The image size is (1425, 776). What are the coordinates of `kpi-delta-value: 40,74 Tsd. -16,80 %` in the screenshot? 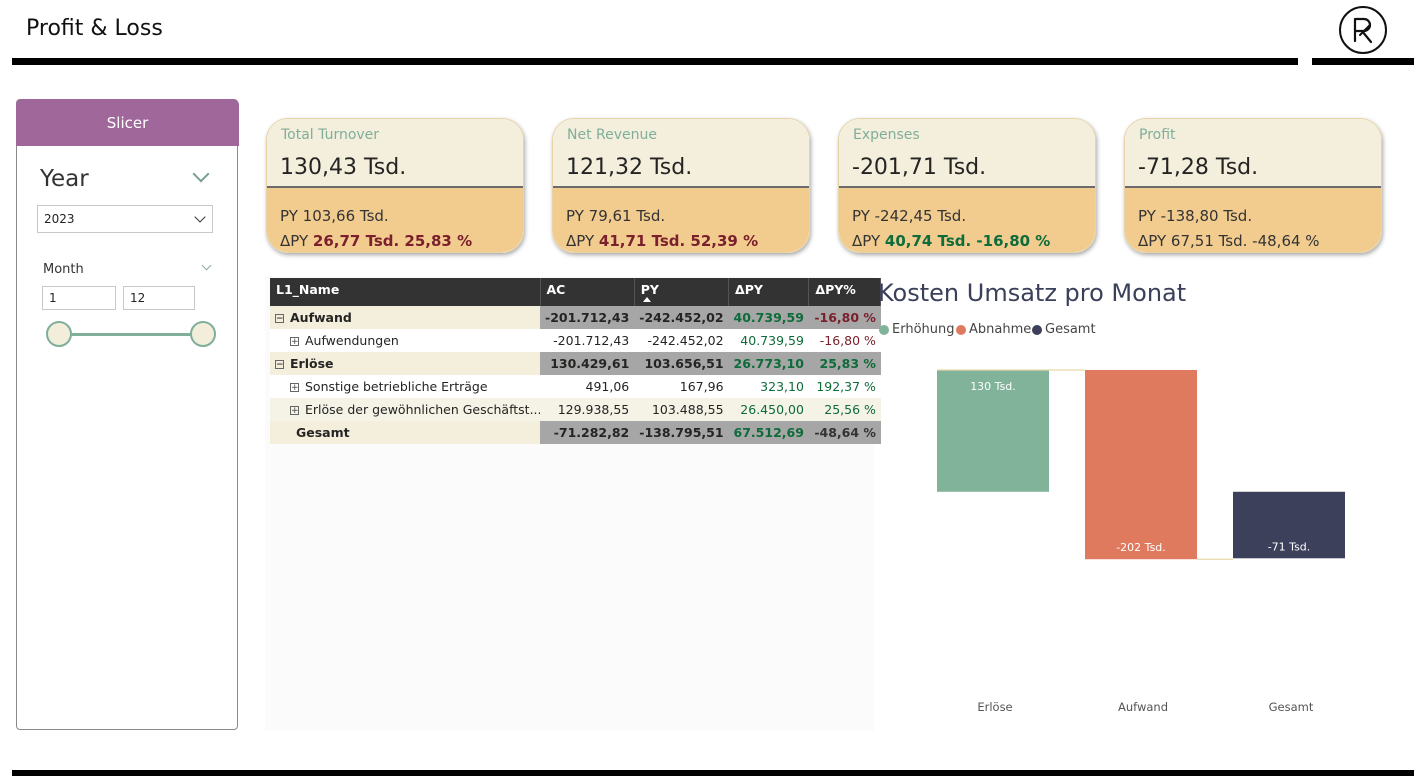 It's located at (967, 241).